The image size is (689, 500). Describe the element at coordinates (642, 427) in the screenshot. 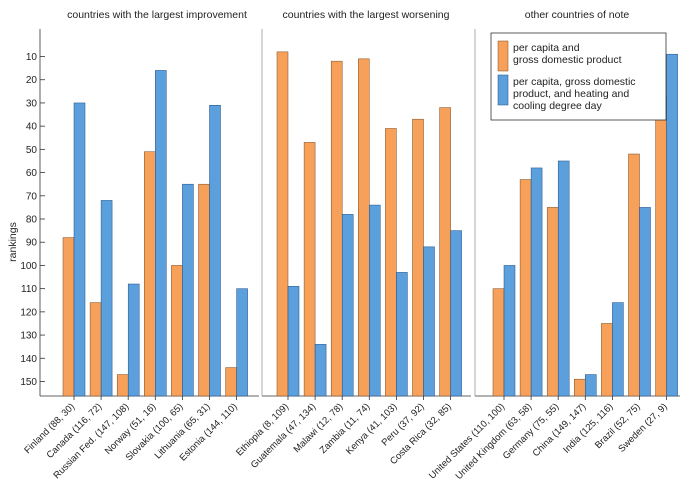

I see `x-tick-label: Sweden (27, 9)` at that location.